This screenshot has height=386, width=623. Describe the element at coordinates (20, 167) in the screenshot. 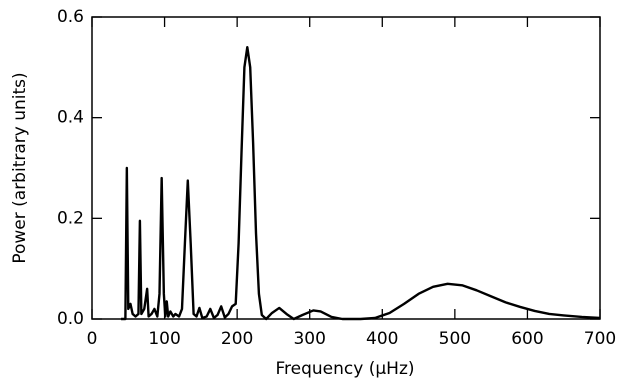

I see `y-axis-label: Power (arbitrary units)` at that location.